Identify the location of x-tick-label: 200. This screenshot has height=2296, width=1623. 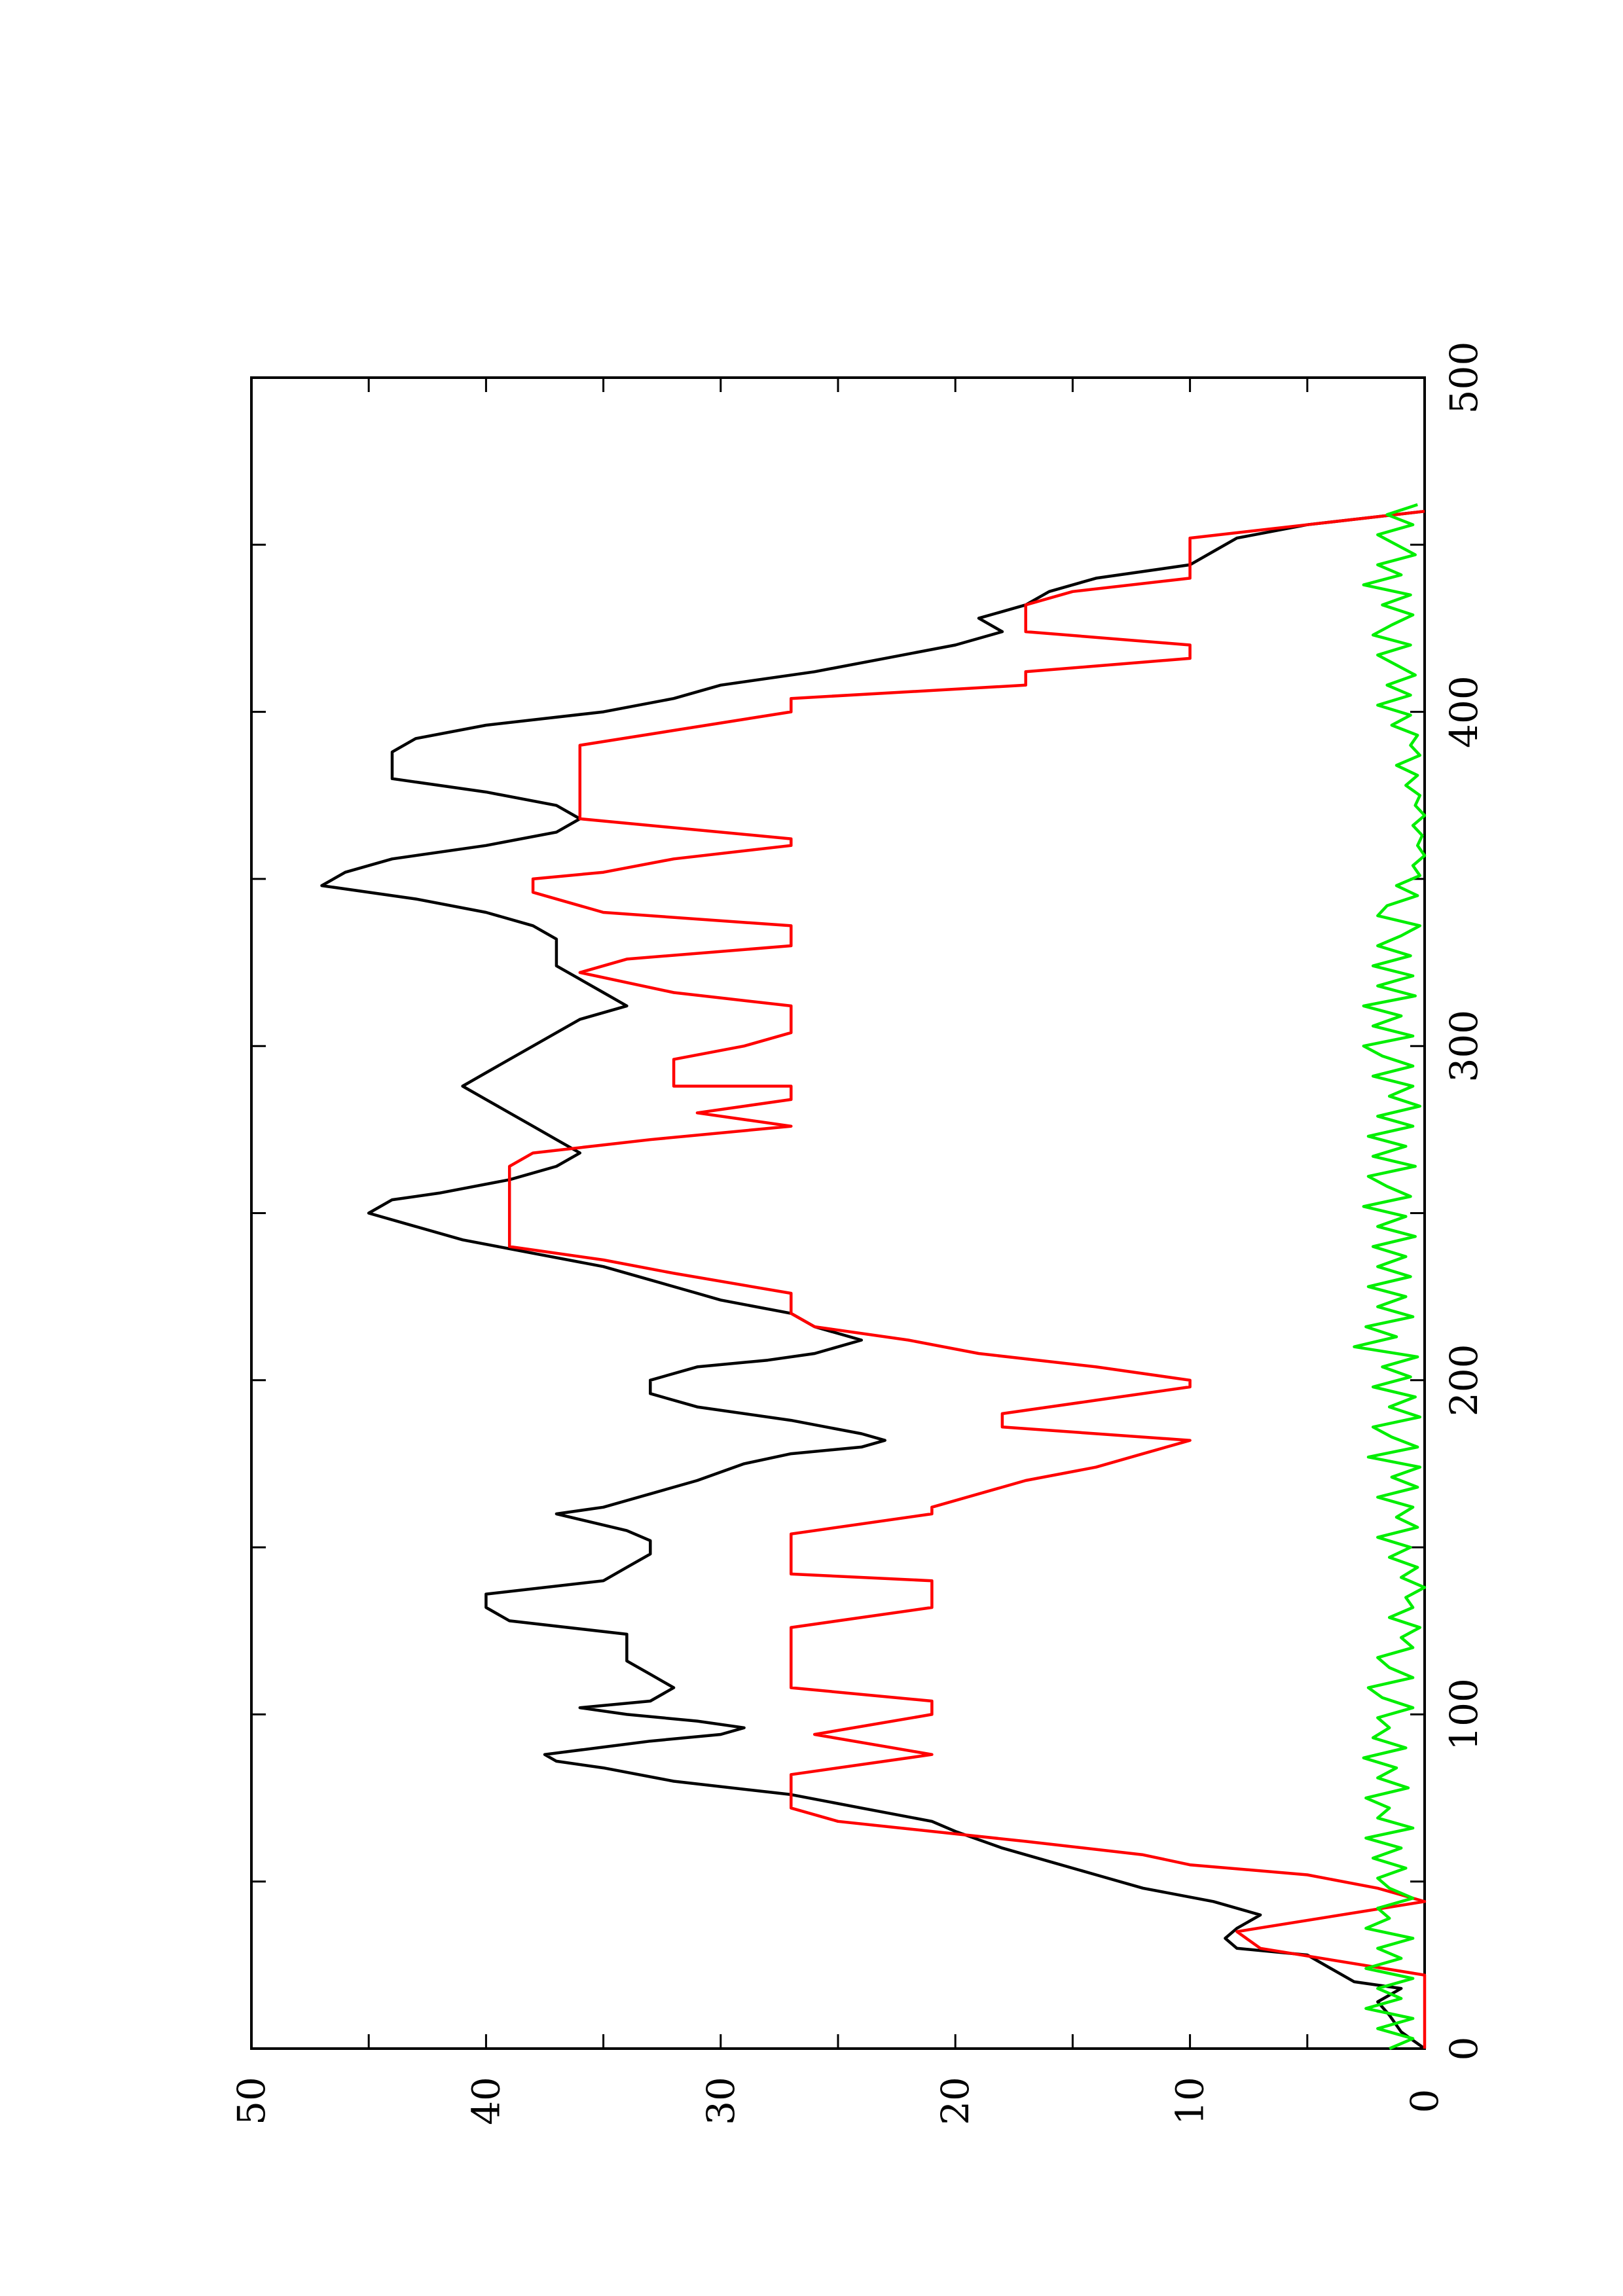
(1464, 1380).